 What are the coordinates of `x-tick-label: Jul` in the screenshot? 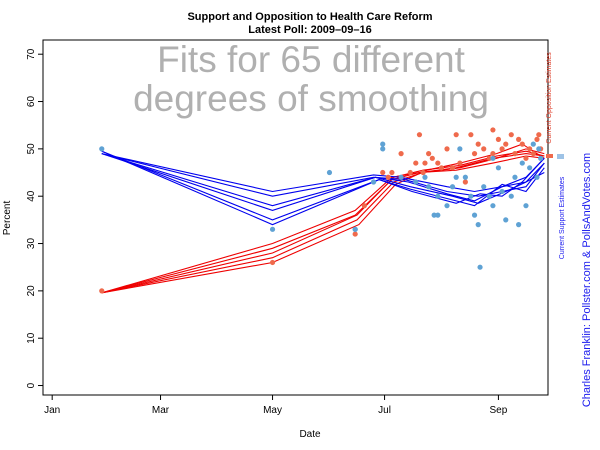 It's located at (384, 410).